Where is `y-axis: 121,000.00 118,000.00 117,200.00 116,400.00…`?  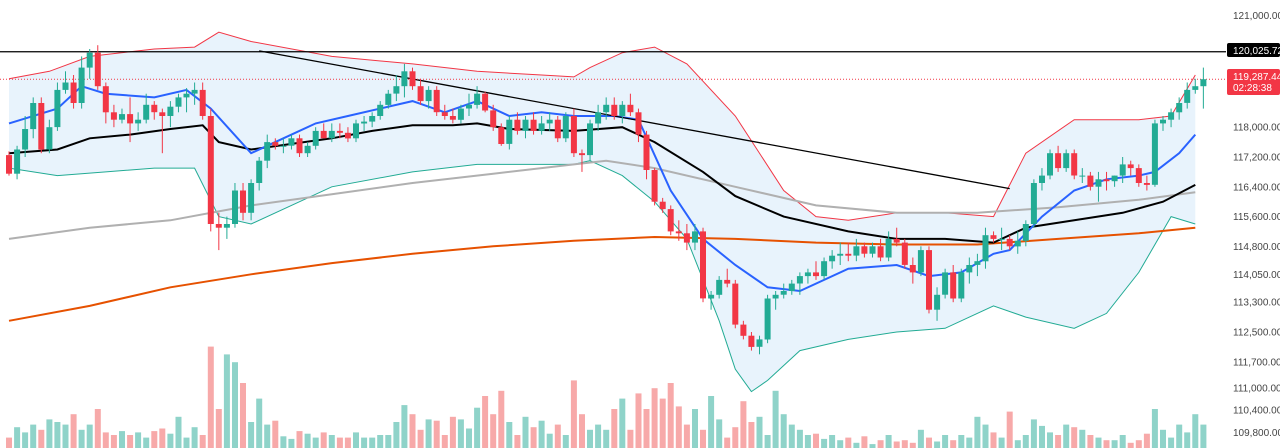 y-axis: 121,000.00 118,000.00 117,200.00 116,400.00… is located at coordinates (1256, 225).